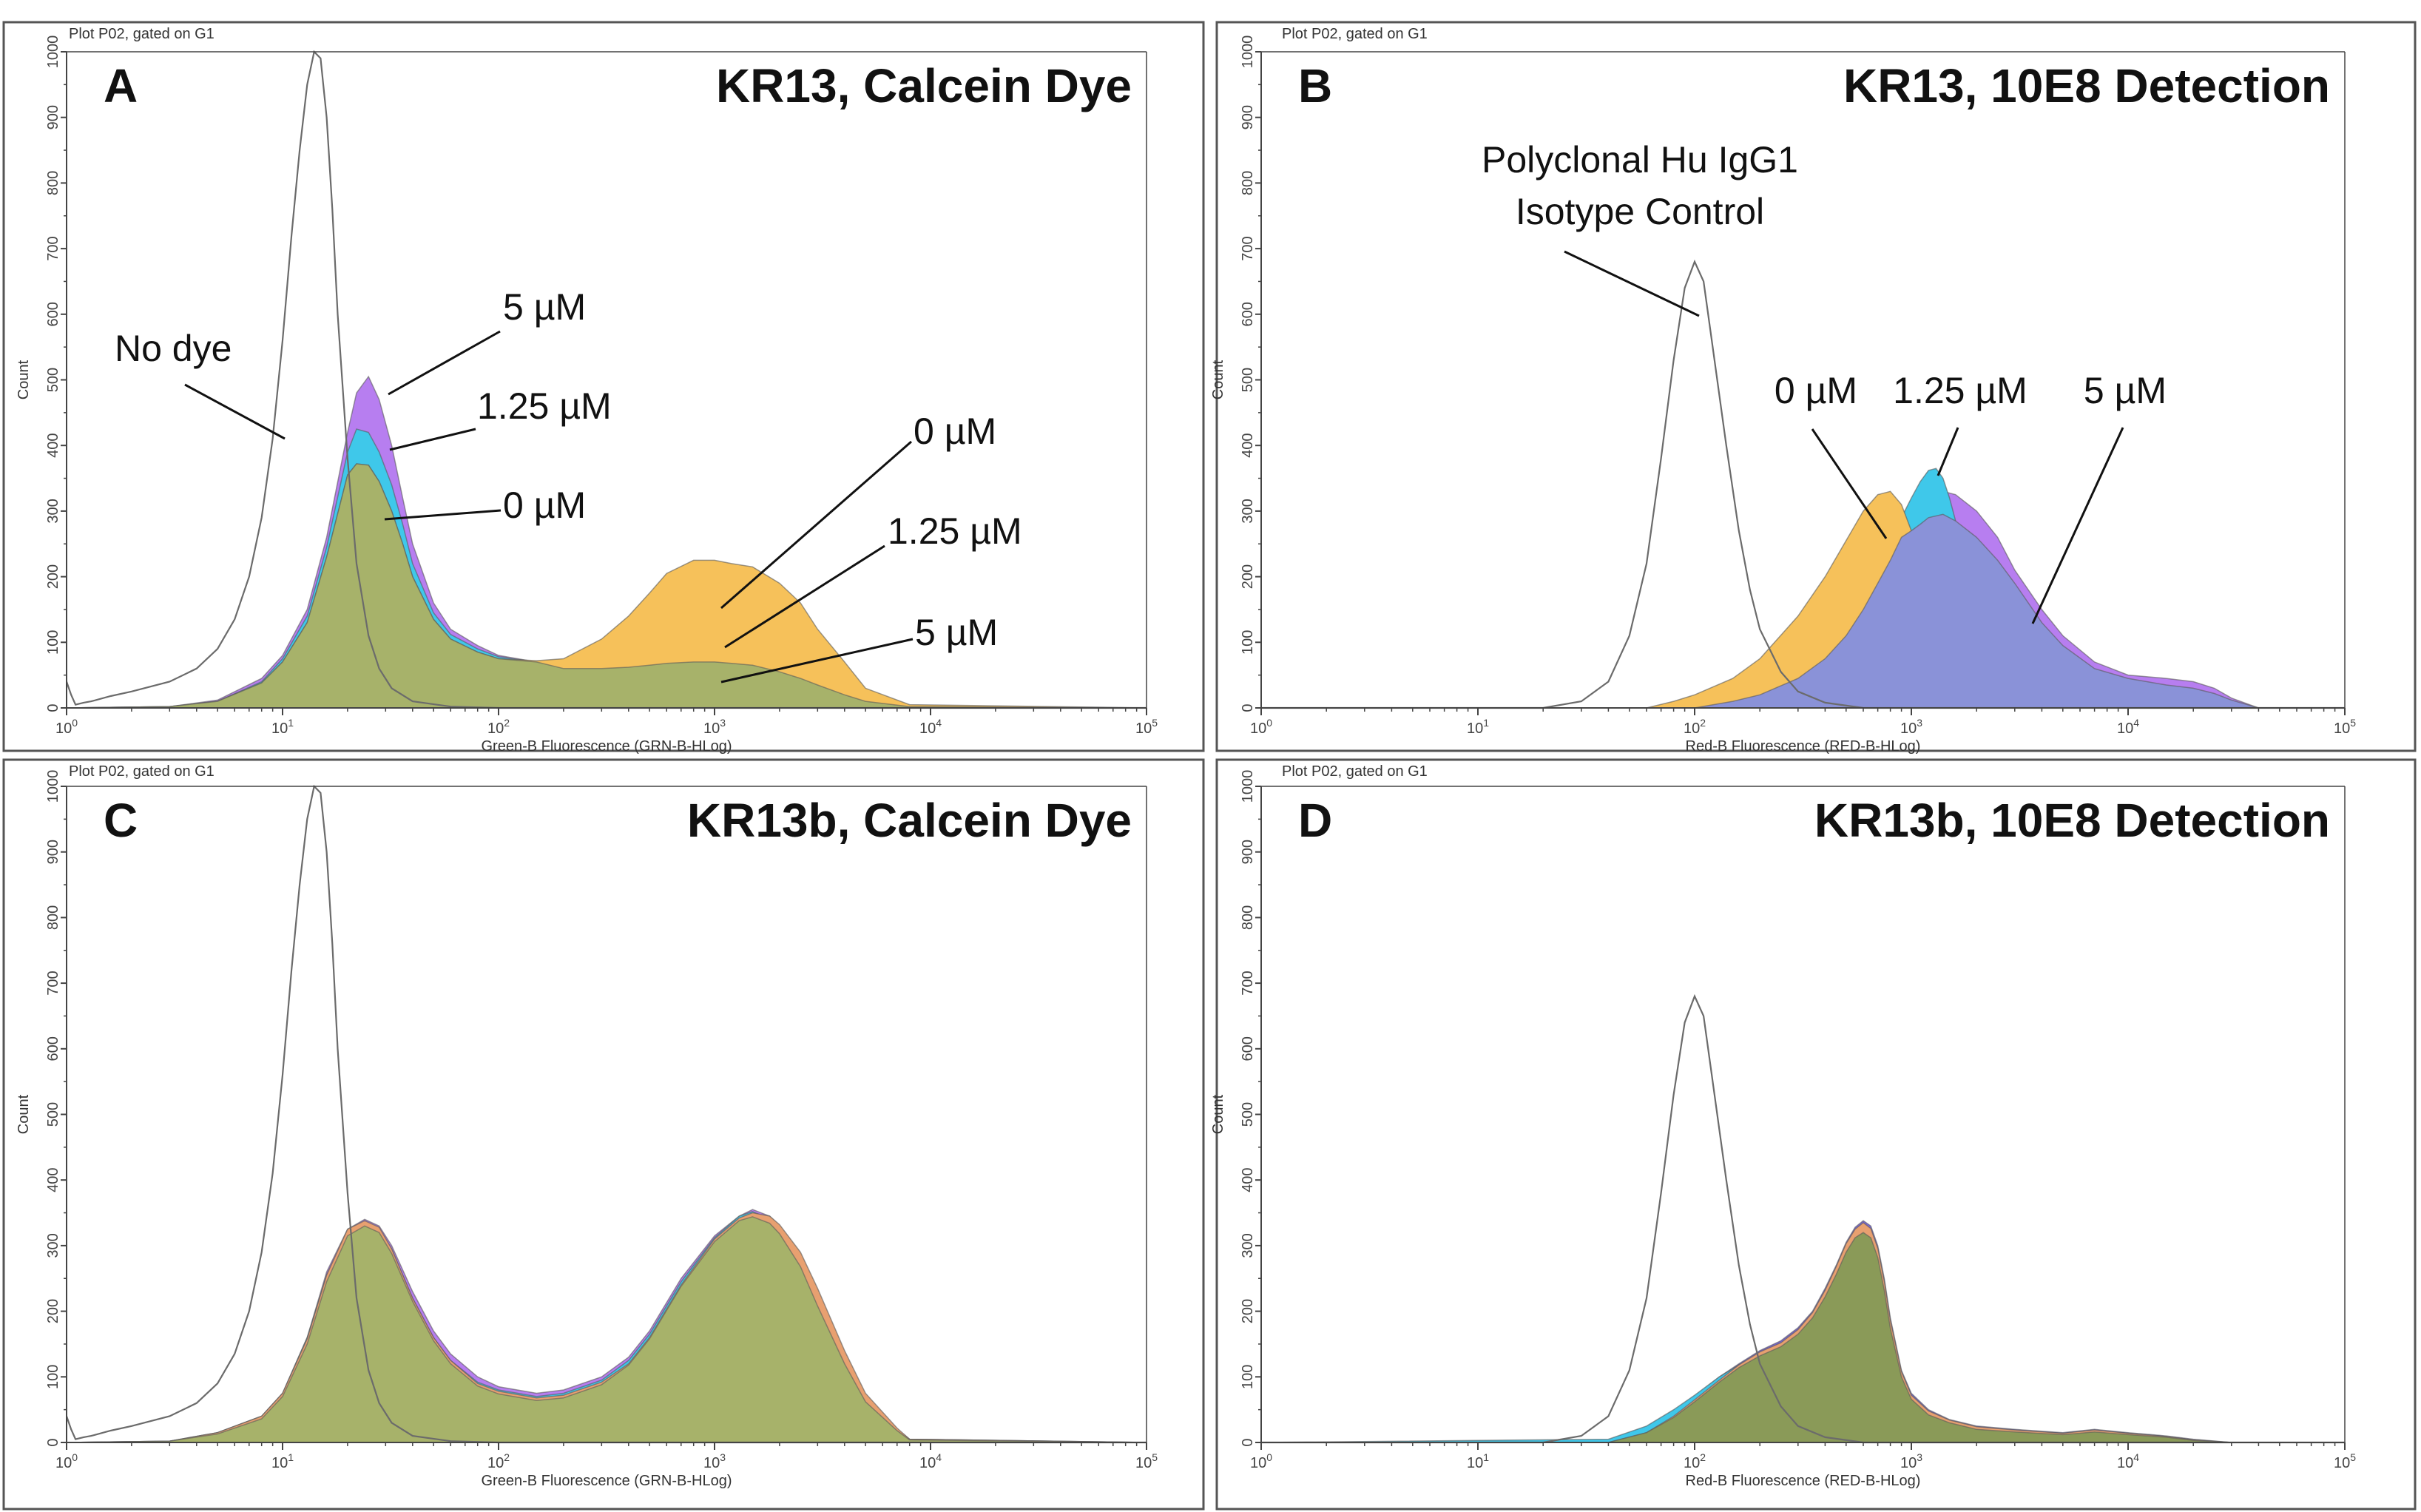 This screenshot has width=2421, height=1512. Describe the element at coordinates (2072, 820) in the screenshot. I see `panel-title: KR13b, 10E8 Detection` at that location.